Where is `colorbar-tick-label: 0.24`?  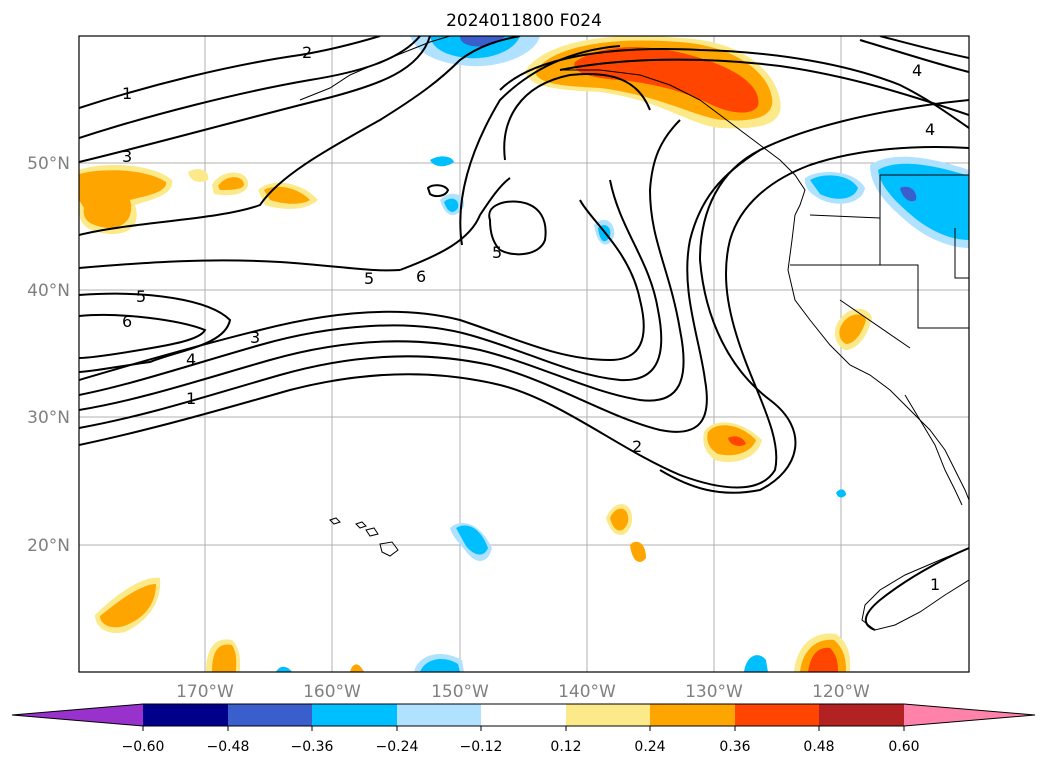
colorbar-tick-label: 0.24 is located at coordinates (649, 747).